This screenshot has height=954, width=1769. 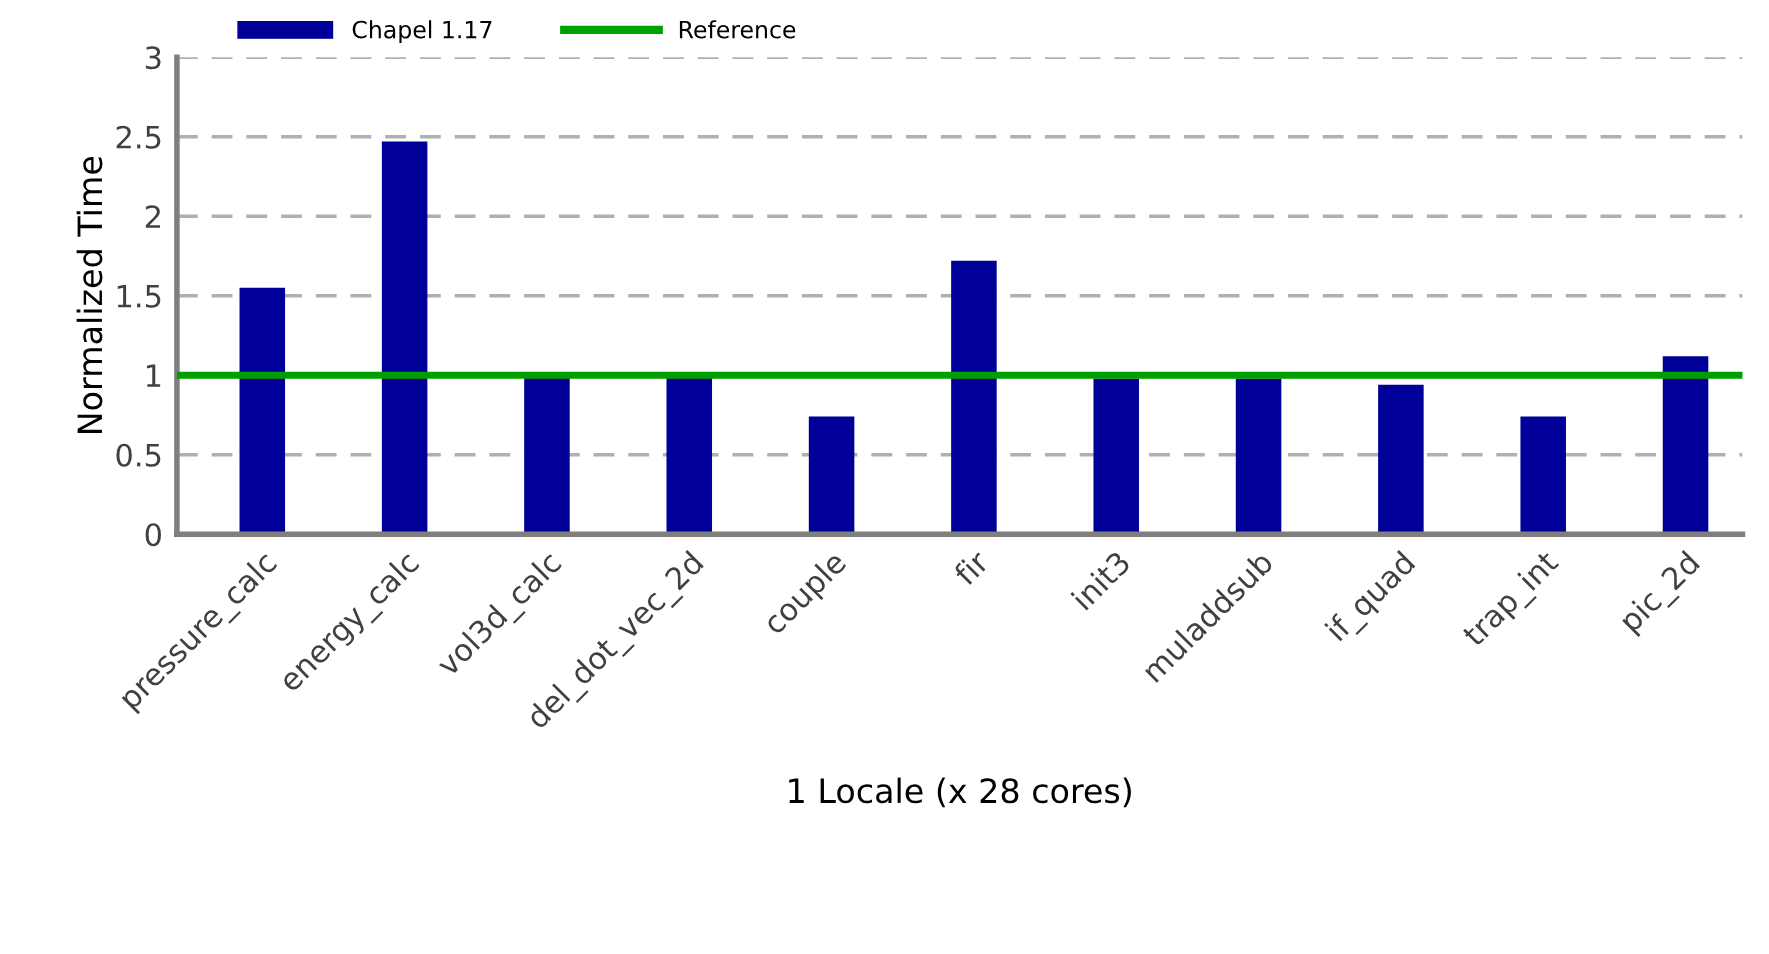 I want to click on legend-label: Reference, so click(x=737, y=29).